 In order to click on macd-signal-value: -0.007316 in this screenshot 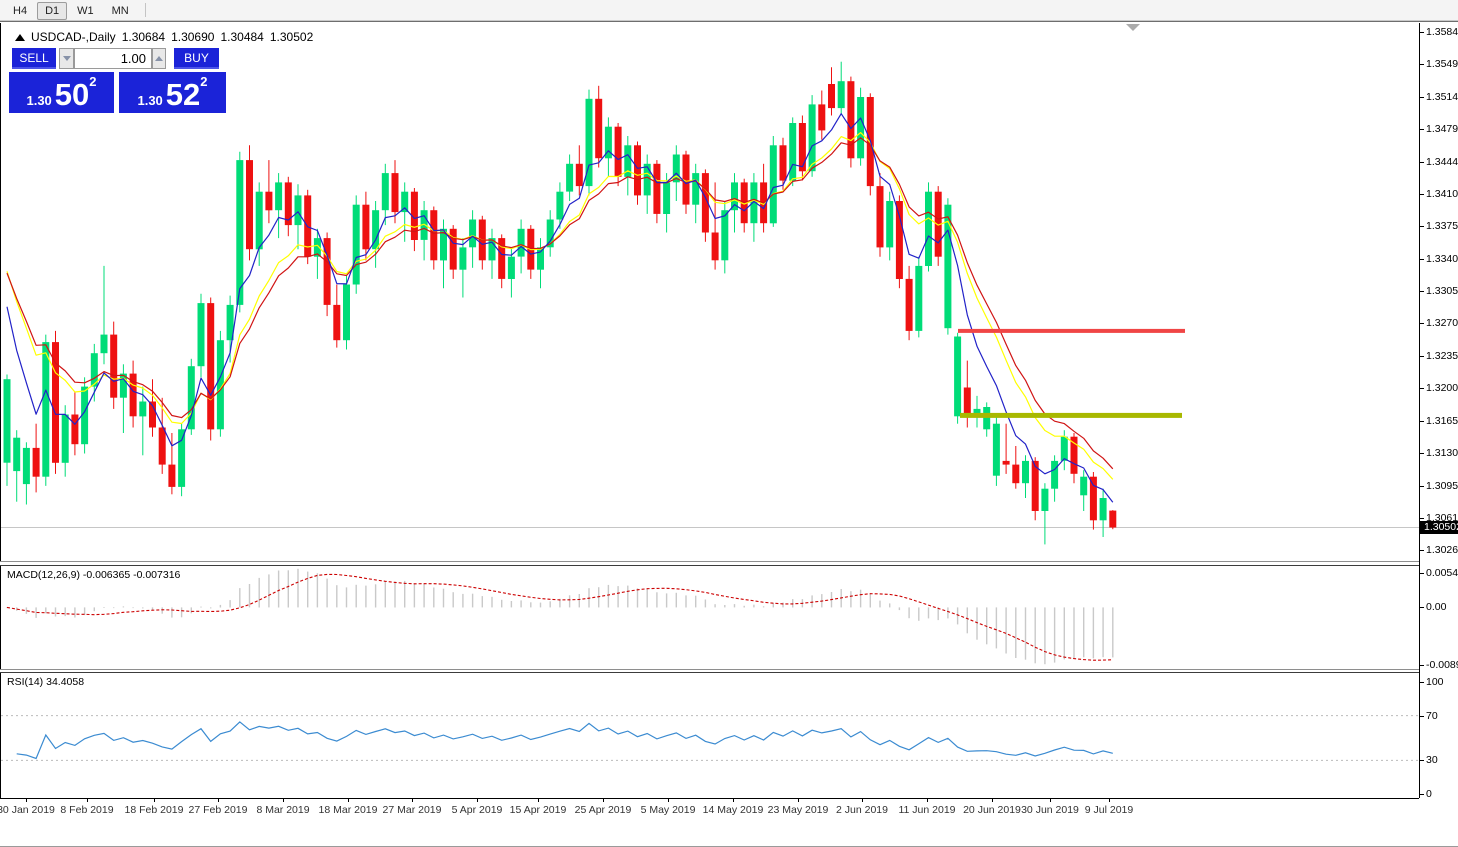, I will do `click(157, 575)`.